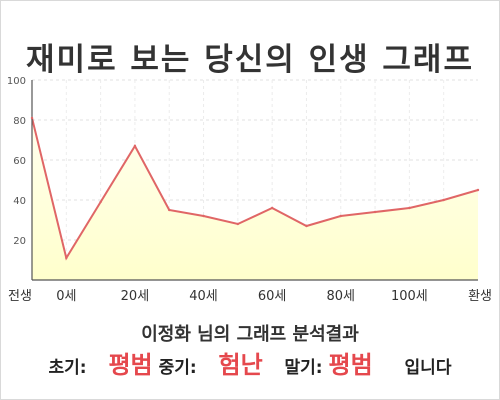 The width and height of the screenshot is (500, 400). I want to click on y-tick-label: 100, so click(16, 81).